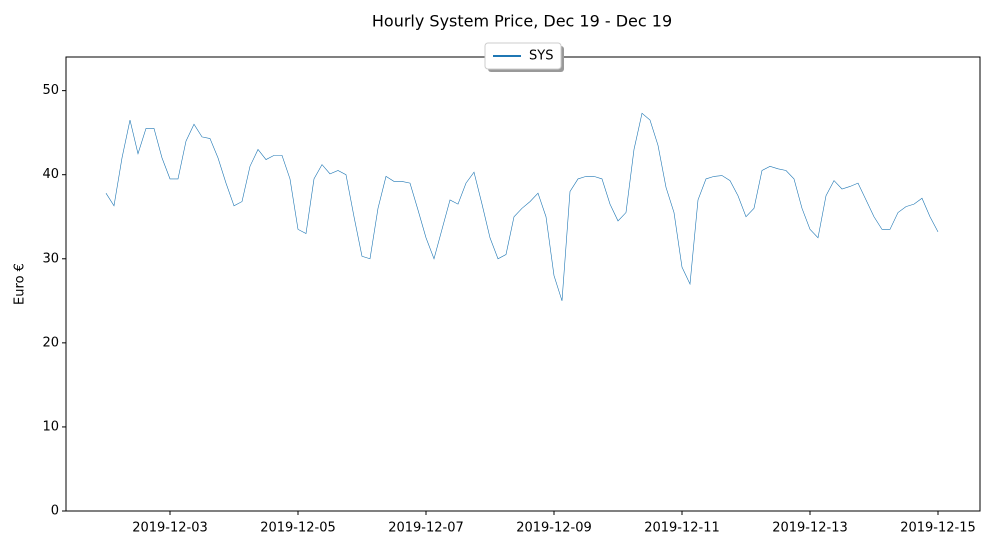 The height and width of the screenshot is (554, 1000). Describe the element at coordinates (50, 342) in the screenshot. I see `y-tick-label: 20` at that location.